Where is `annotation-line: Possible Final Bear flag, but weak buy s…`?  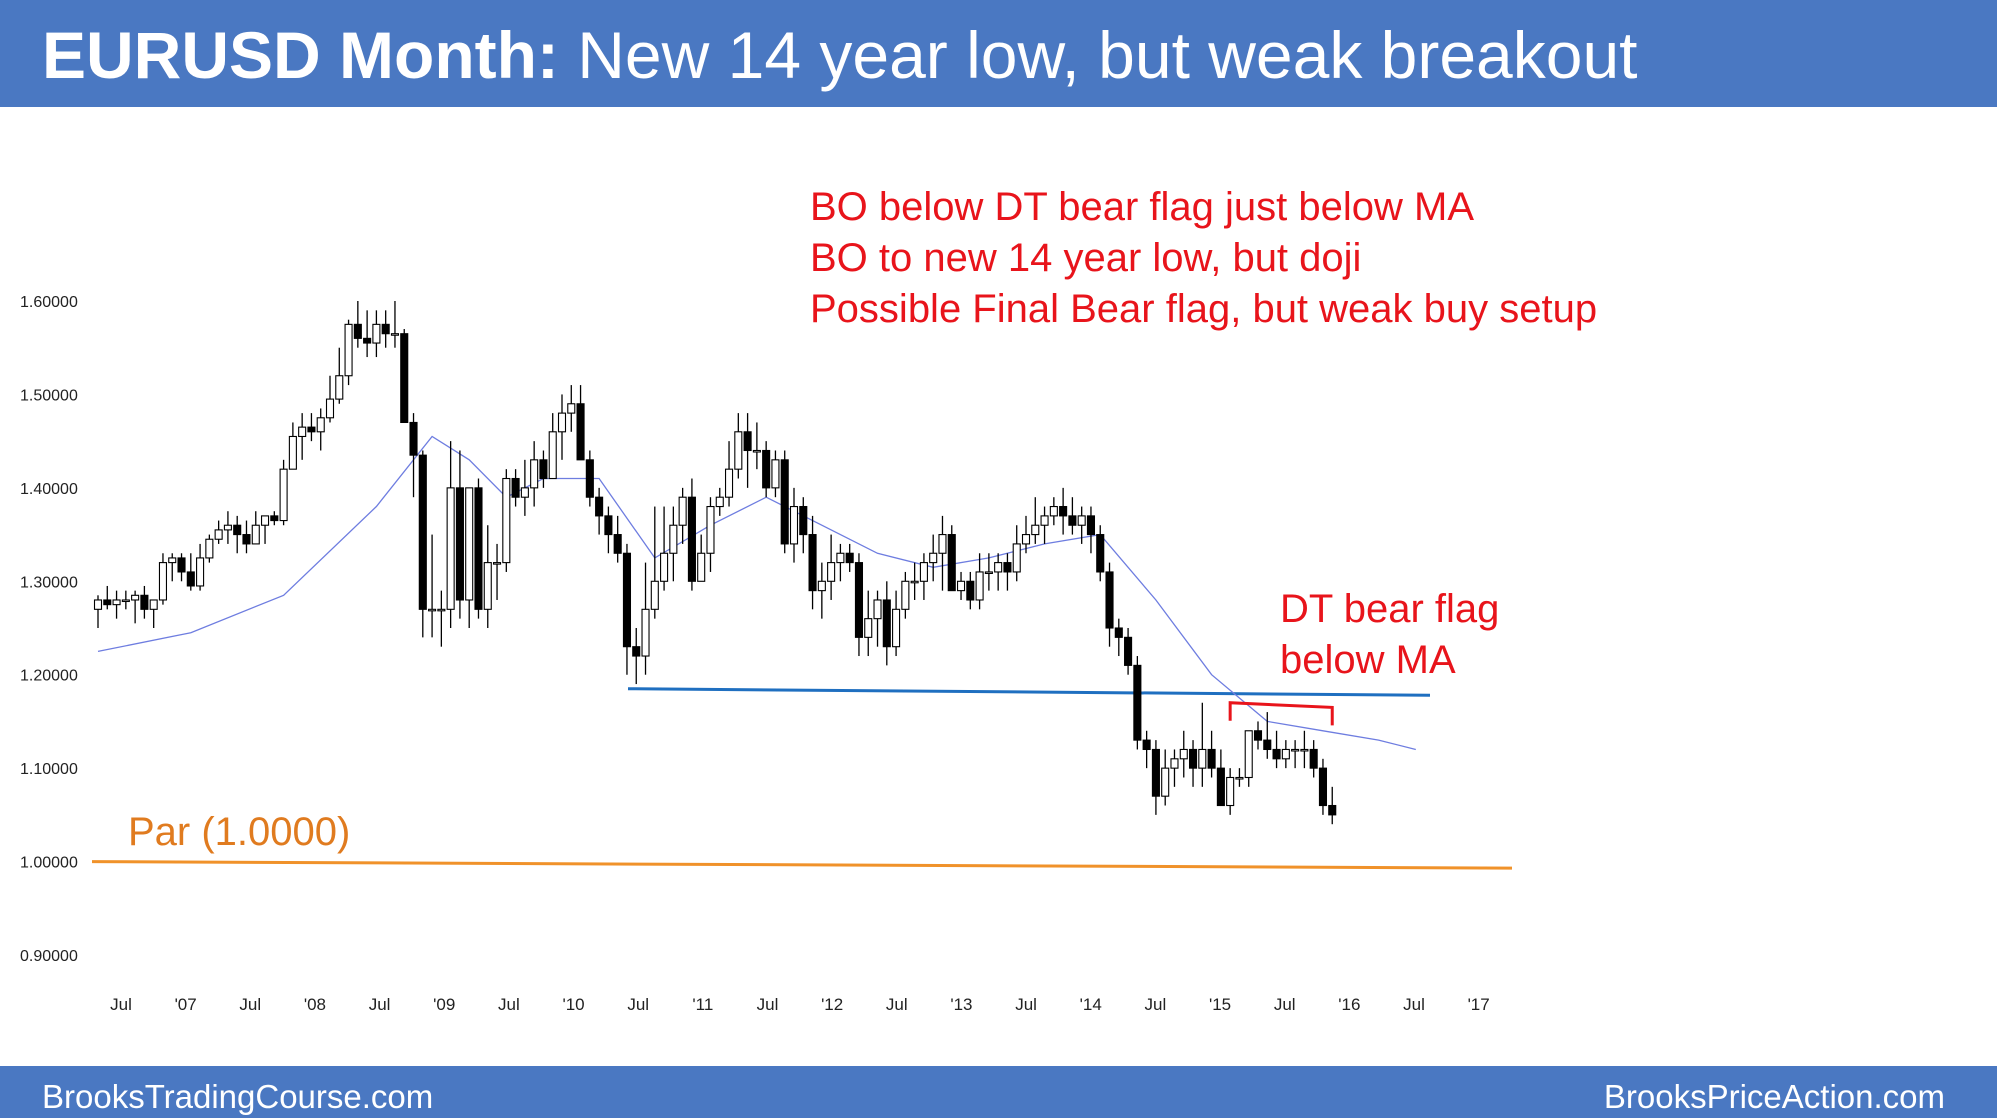 annotation-line: Possible Final Bear flag, but weak buy s… is located at coordinates (1204, 309).